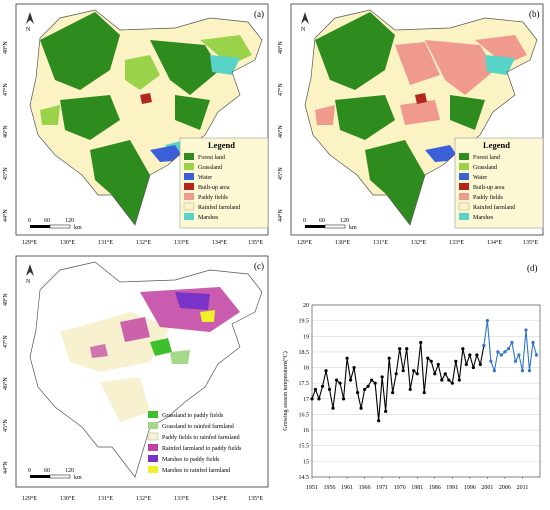  I want to click on lat-ticks-b: 48°N 47°N 46°N 45°N 44°N, so click(280, 131).